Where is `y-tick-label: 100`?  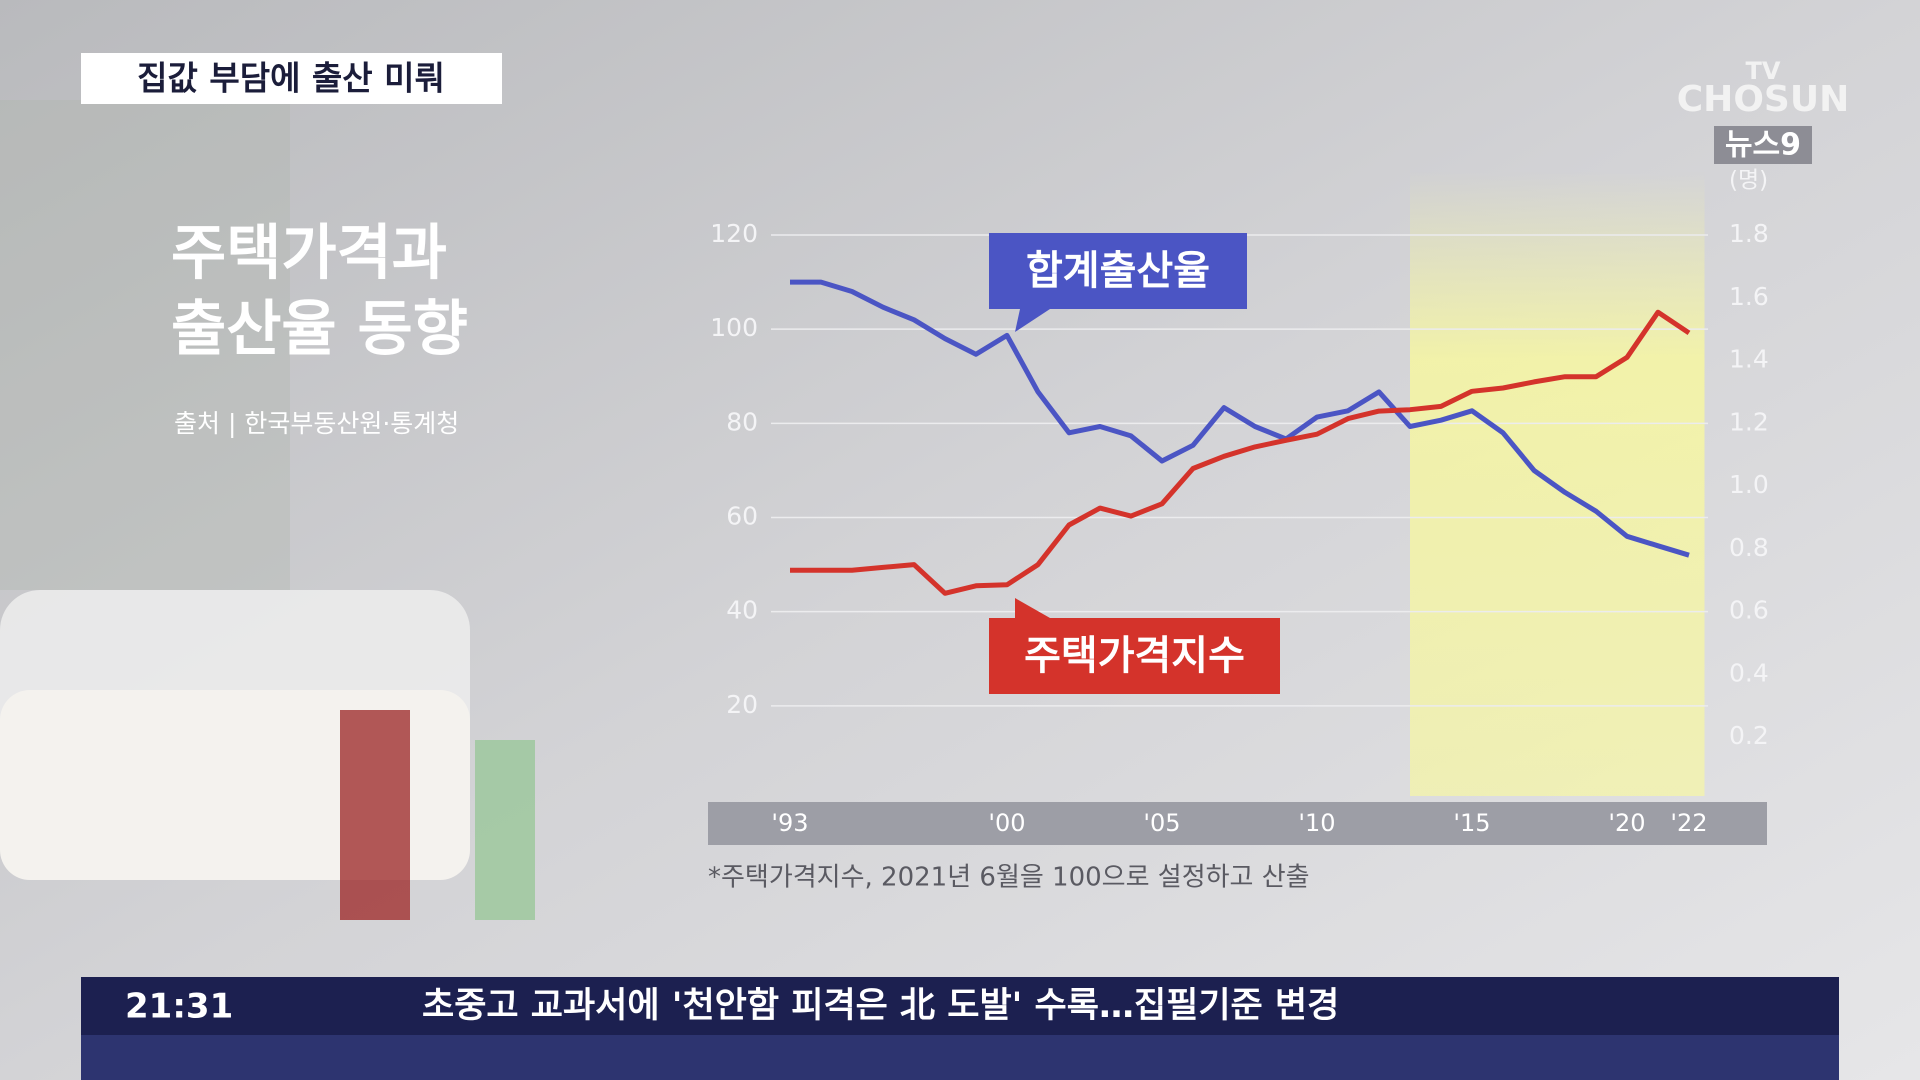 y-tick-label: 100 is located at coordinates (734, 327).